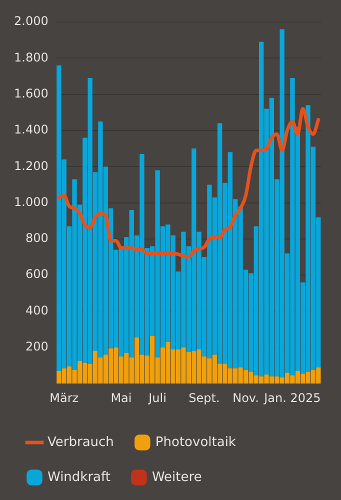  Describe the element at coordinates (31, 57) in the screenshot. I see `y-tick-label: 1.800` at that location.